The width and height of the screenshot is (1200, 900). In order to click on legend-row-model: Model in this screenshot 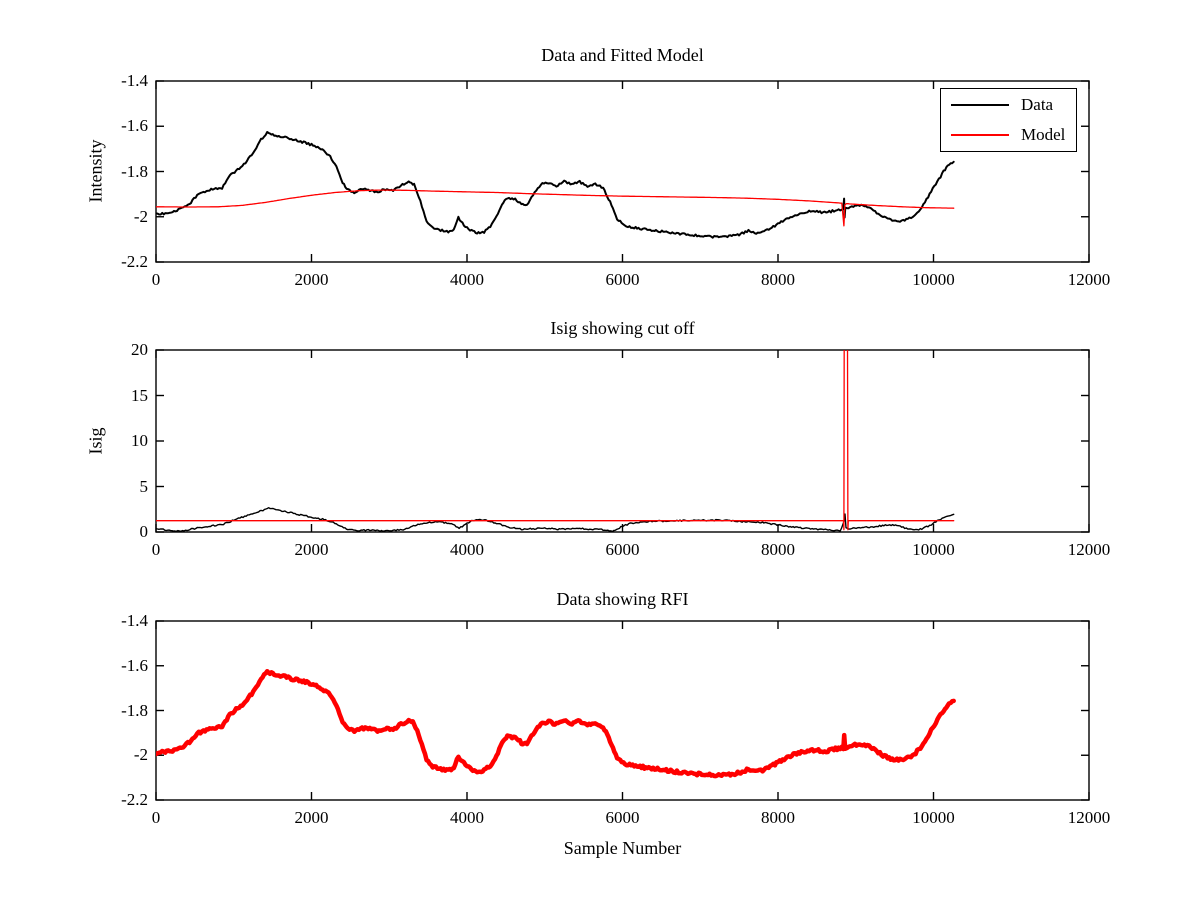, I will do `click(1008, 135)`.